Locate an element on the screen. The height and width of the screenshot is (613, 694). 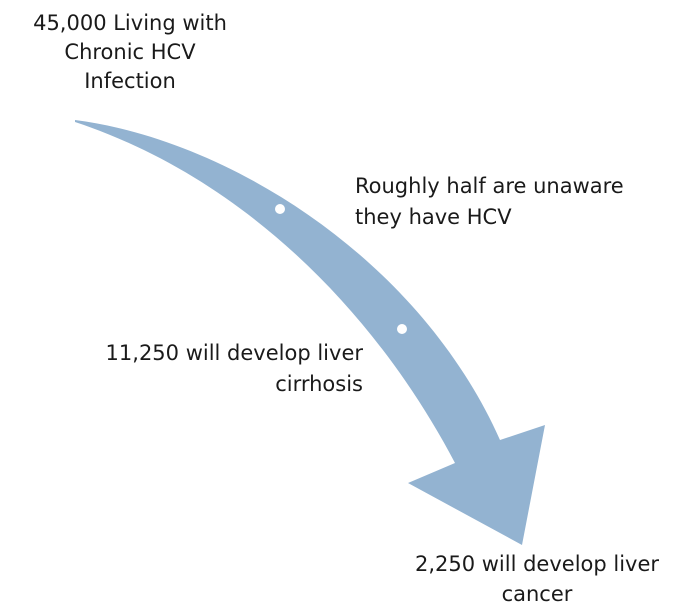
node-label: Roughly half are unaware is located at coordinates (489, 186).